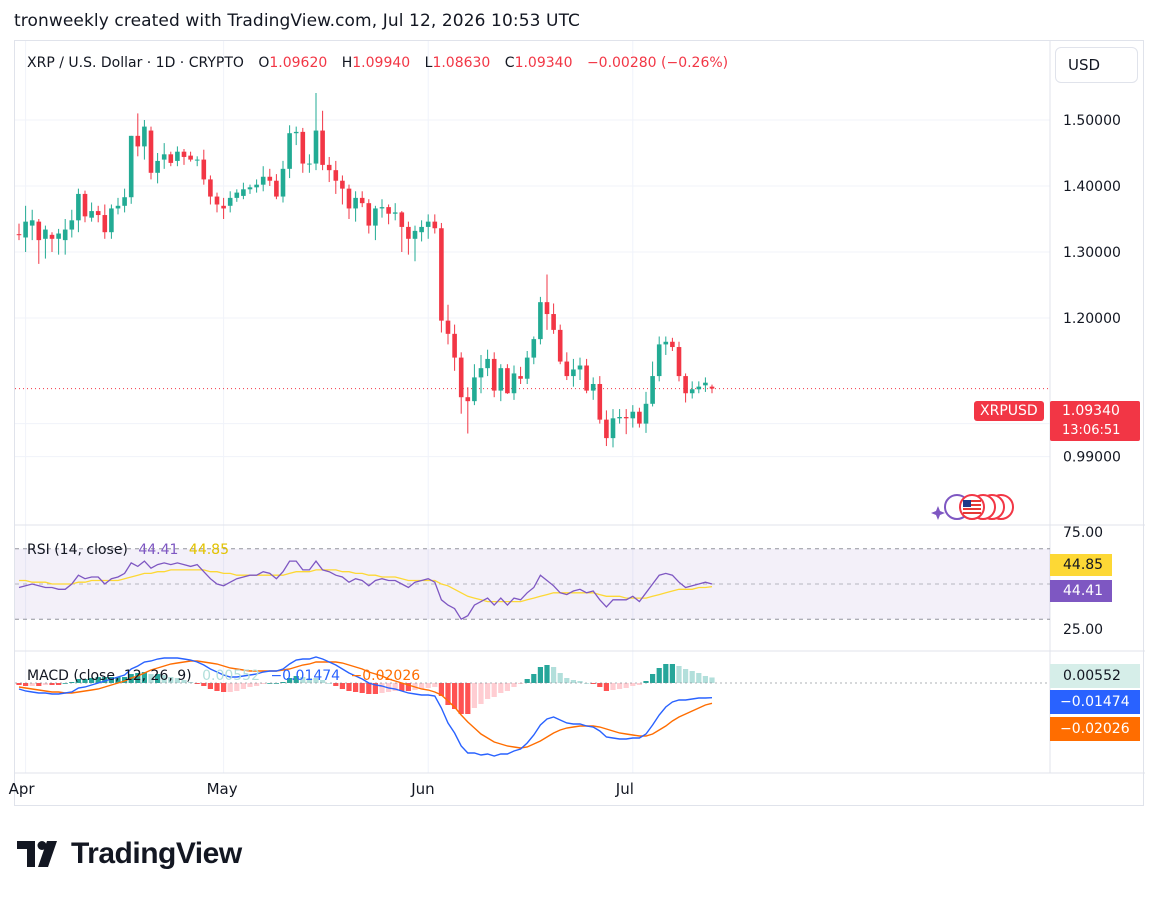 The width and height of the screenshot is (1160, 898). Describe the element at coordinates (1092, 253) in the screenshot. I see `price-tick-label: 1.30000` at that location.